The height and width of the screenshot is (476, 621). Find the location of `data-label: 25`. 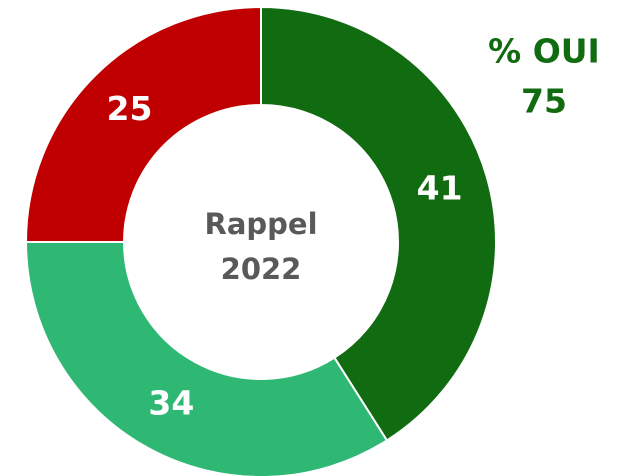

data-label: 25 is located at coordinates (130, 108).